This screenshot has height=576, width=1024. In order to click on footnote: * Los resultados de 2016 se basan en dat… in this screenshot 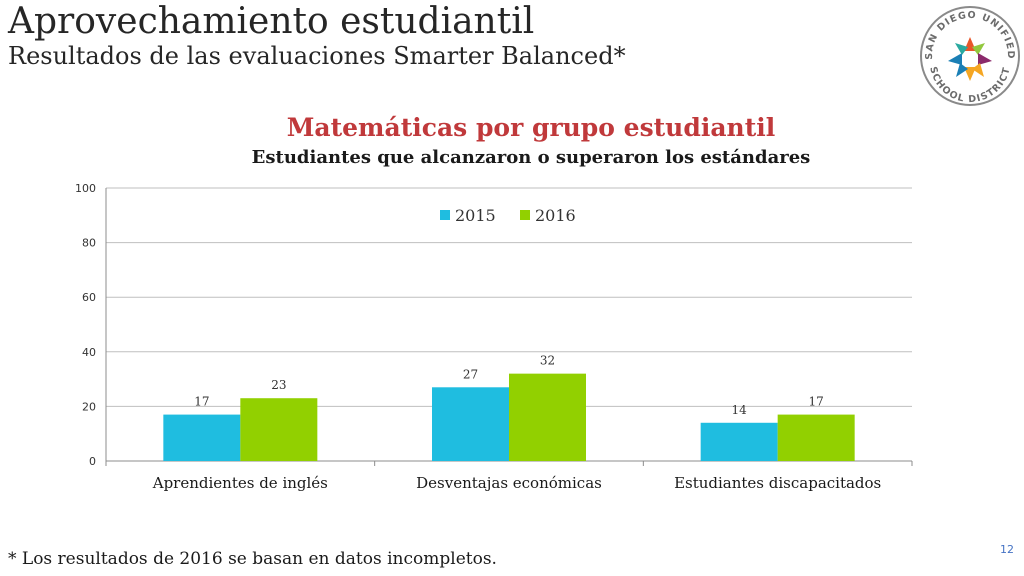, I will do `click(252, 559)`.